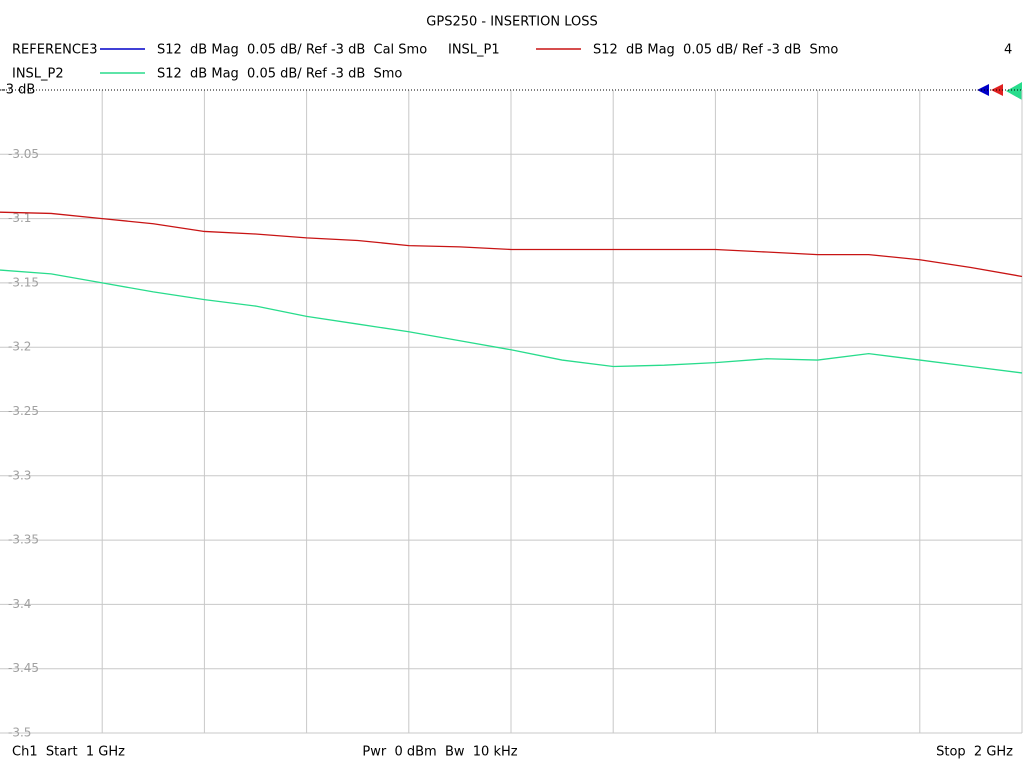 This screenshot has height=768, width=1024. What do you see at coordinates (68, 752) in the screenshot?
I see `footer-left: Ch1 Start 1 GHz` at bounding box center [68, 752].